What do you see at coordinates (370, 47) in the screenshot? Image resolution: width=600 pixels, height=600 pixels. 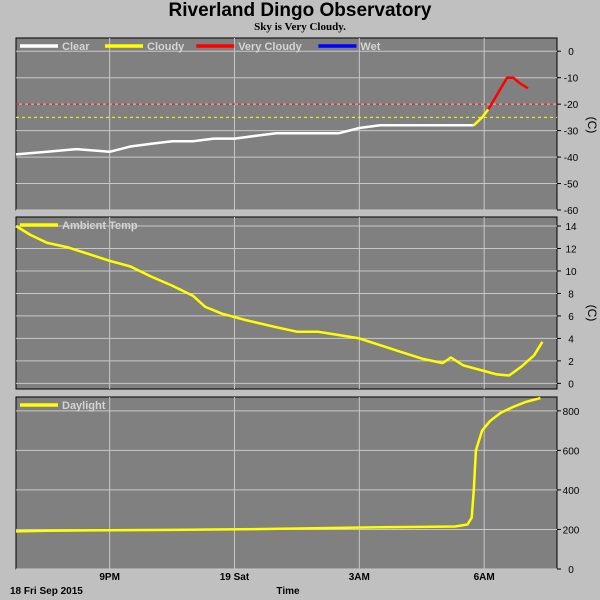 I see `legend-label: Wet` at bounding box center [370, 47].